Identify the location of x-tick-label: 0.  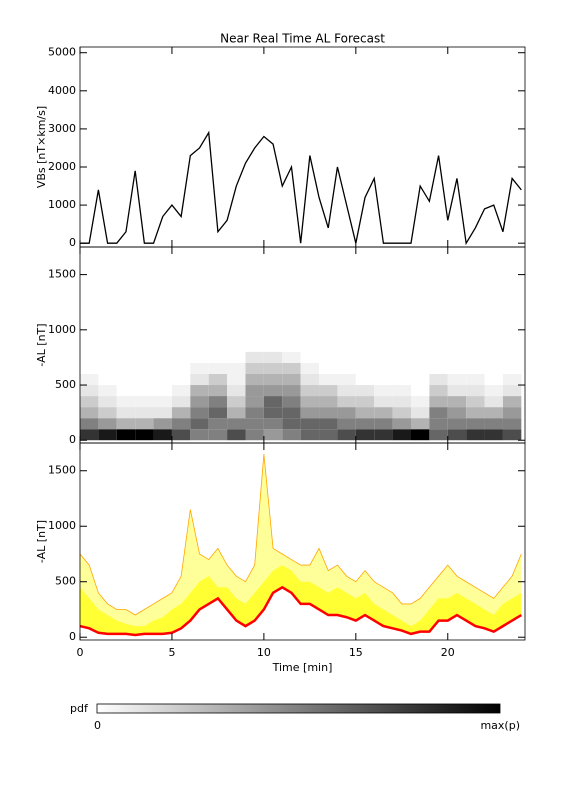
(80, 652).